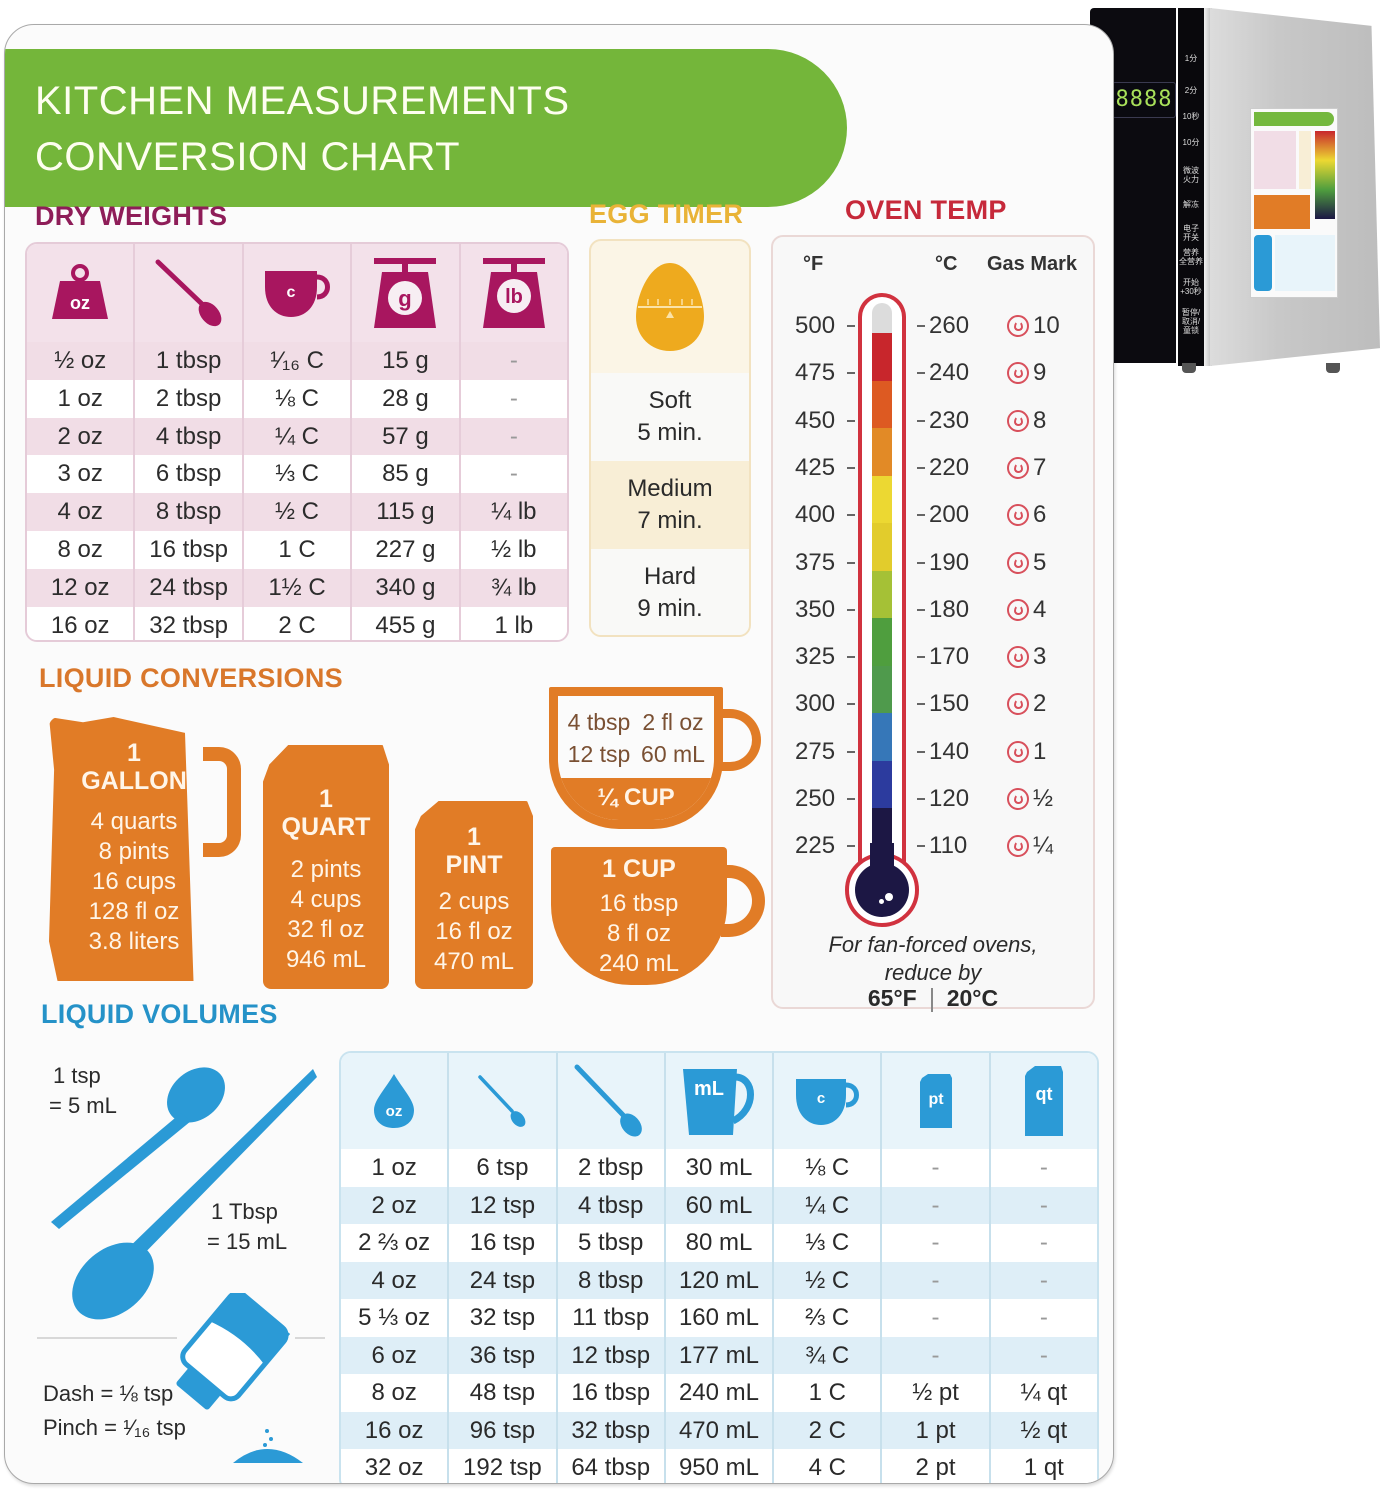 This screenshot has height=1489, width=1386. Describe the element at coordinates (81, 549) in the screenshot. I see `oz-cell: 8 oz` at that location.